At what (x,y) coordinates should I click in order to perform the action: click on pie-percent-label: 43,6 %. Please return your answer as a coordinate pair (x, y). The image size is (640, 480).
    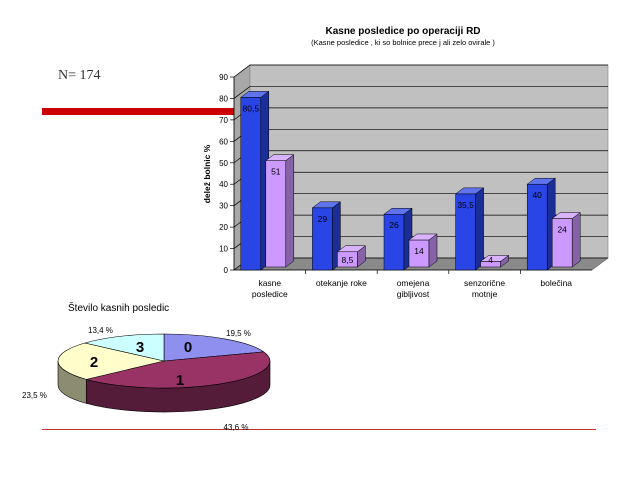
    Looking at the image, I should click on (236, 427).